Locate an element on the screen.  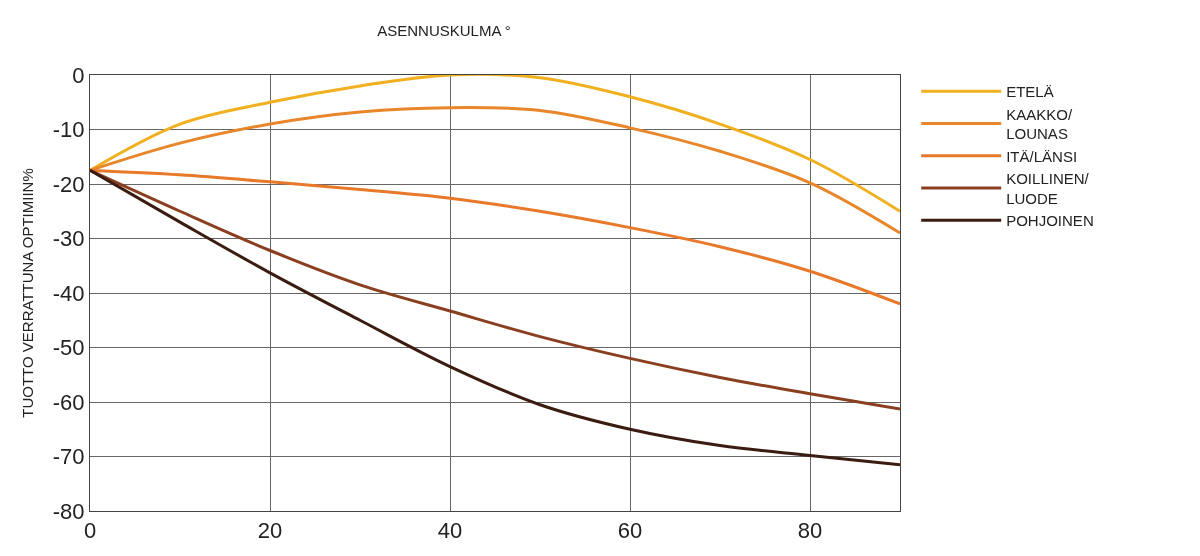
y-axis-title: TUOTTO VERRATTUNA OPTIMIIN% is located at coordinates (28, 293).